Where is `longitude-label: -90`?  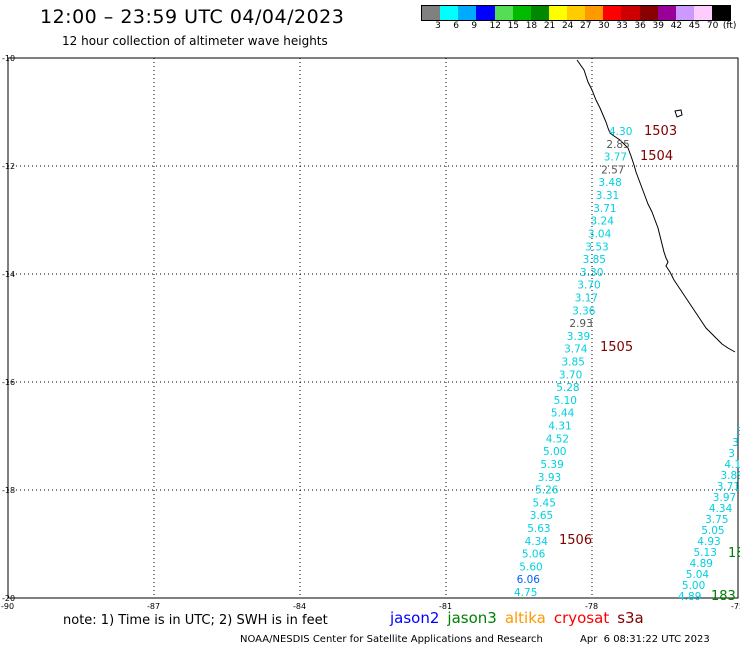 longitude-label: -90 is located at coordinates (7, 606).